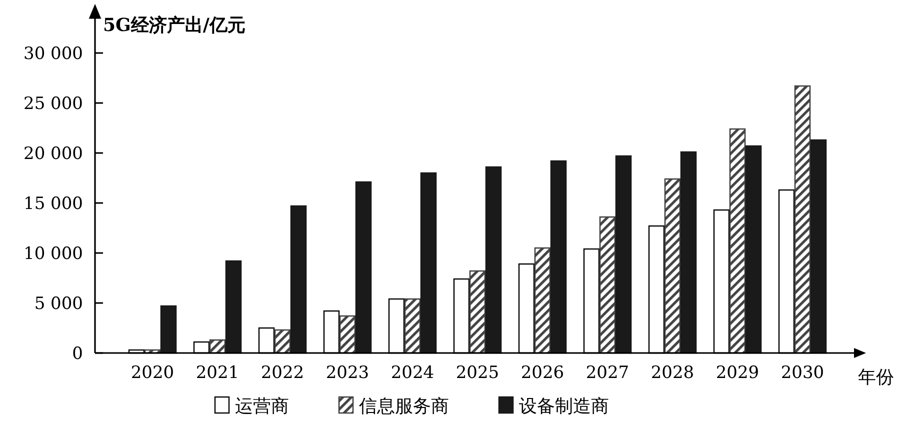 This screenshot has width=917, height=426. Describe the element at coordinates (53, 254) in the screenshot. I see `y-tick-label: 10 000` at that location.